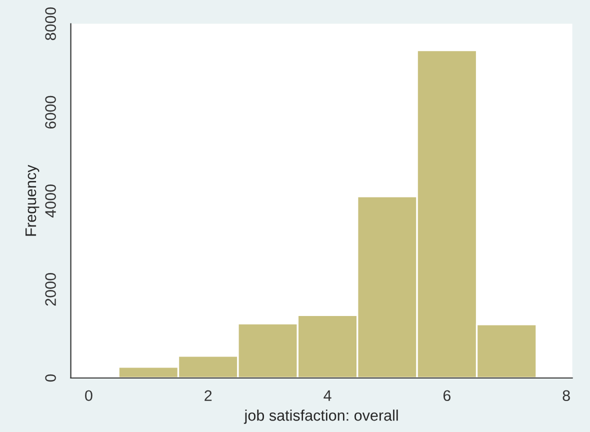 The width and height of the screenshot is (590, 432). I want to click on x-tick-label: 0, so click(88, 396).